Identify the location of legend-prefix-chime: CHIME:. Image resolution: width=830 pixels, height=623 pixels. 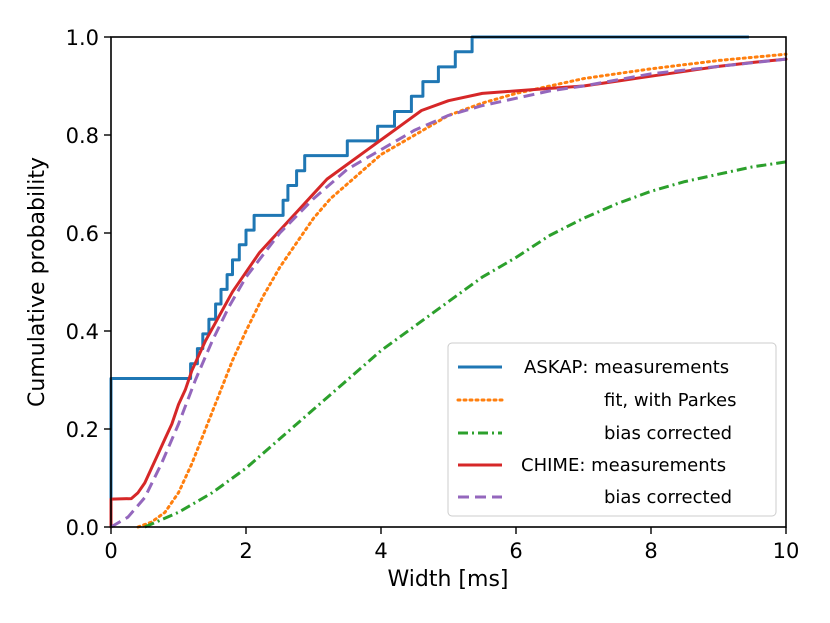
(553, 465).